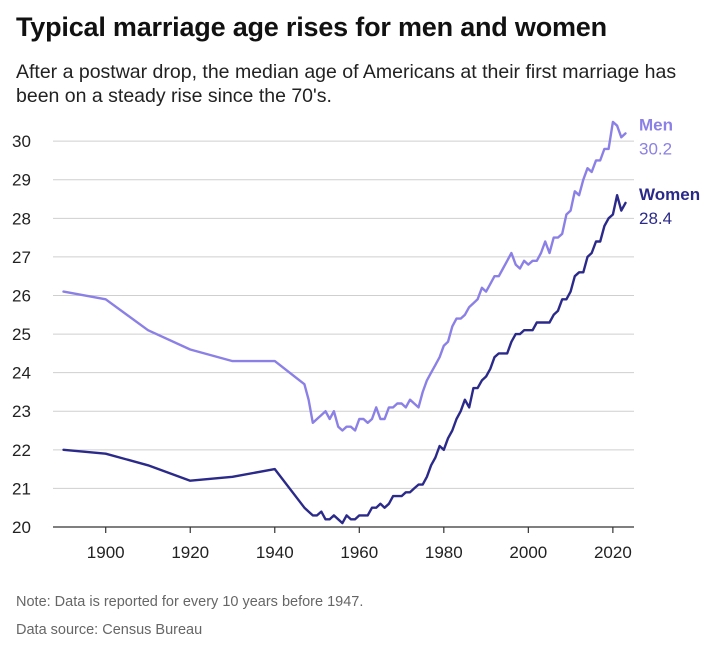  What do you see at coordinates (359, 552) in the screenshot?
I see `x-tick-label: 1960` at bounding box center [359, 552].